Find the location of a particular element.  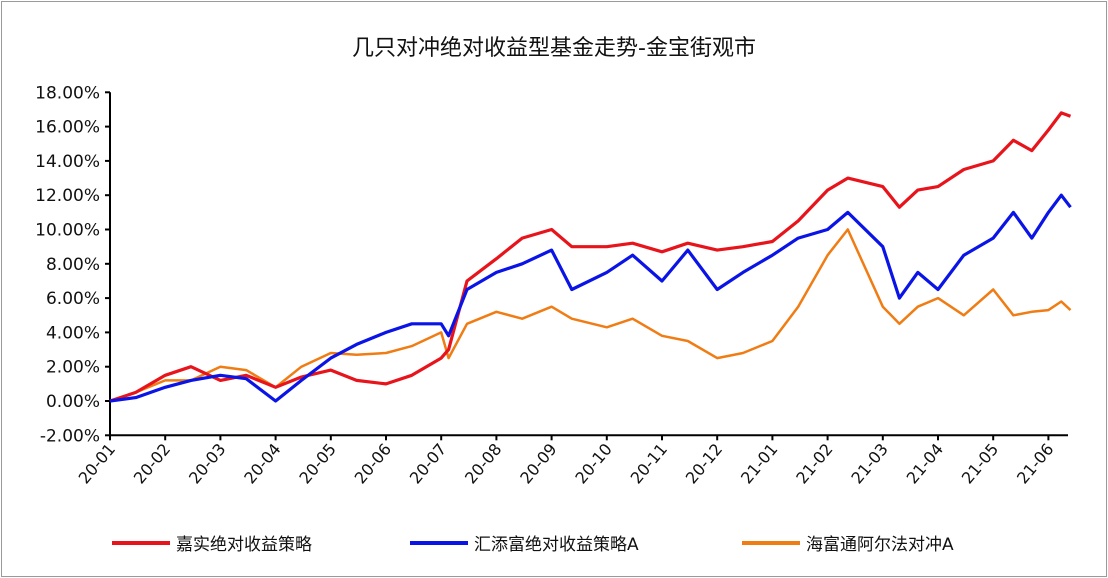

y-tick-label: 6.00% is located at coordinates (73, 299).